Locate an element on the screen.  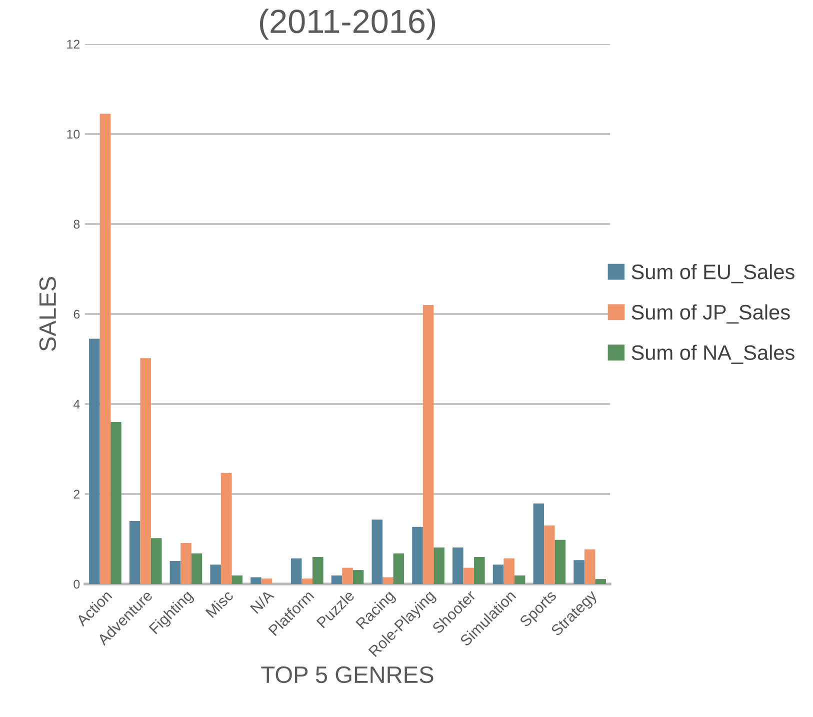
y-axis-title: SALES is located at coordinates (47, 314).